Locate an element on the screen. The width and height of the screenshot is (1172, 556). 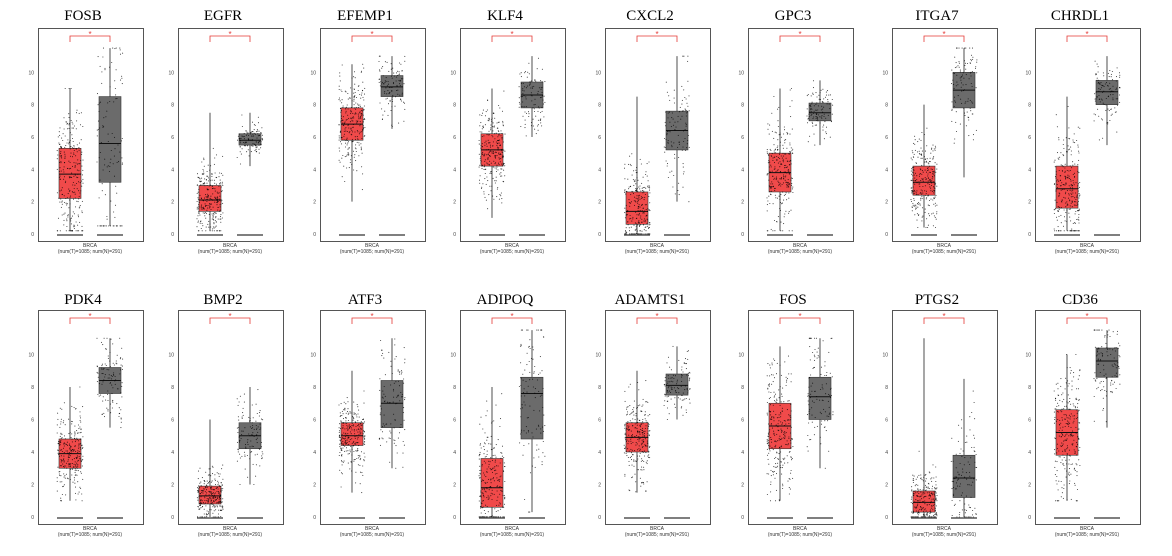
panel-title: ADAMTS1 is located at coordinates (650, 300).